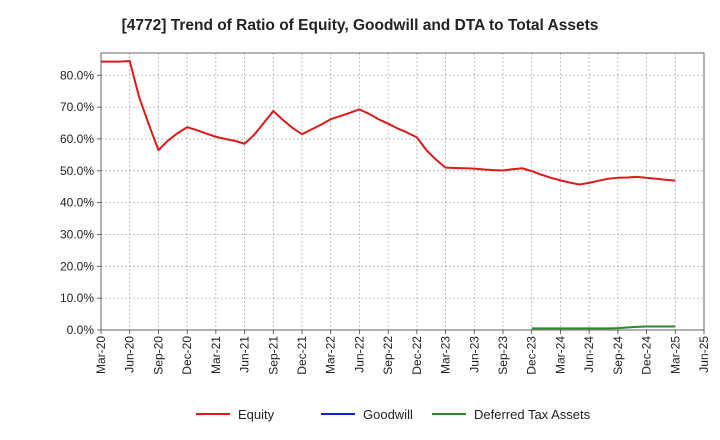  I want to click on x-tick-label: Jun-22, so click(359, 354).